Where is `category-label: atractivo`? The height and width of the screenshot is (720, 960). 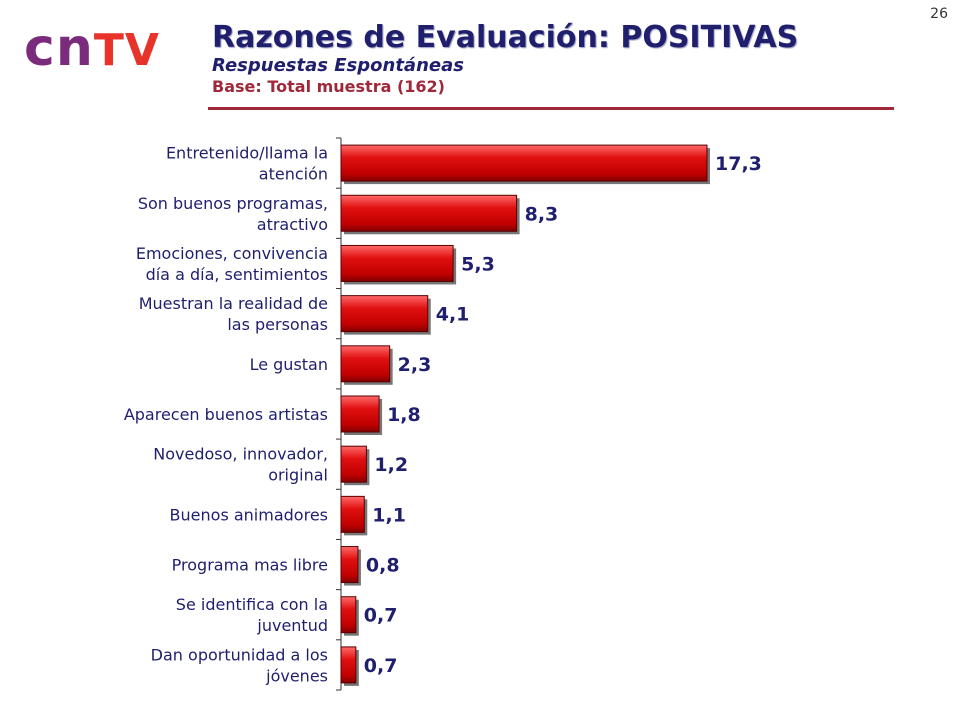
category-label: atractivo is located at coordinates (292, 224).